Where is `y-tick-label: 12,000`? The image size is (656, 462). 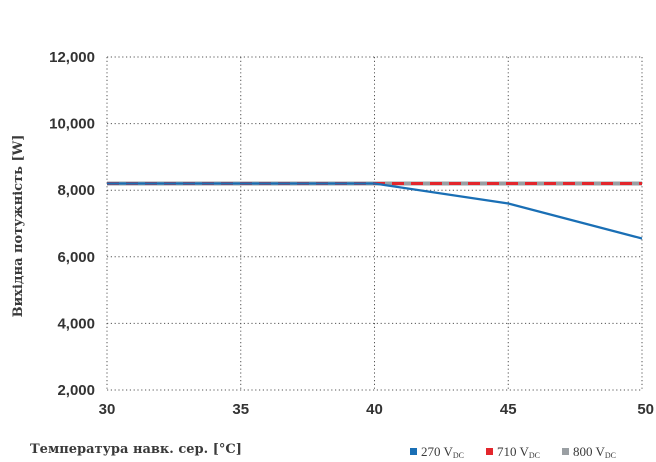
y-tick-label: 12,000 is located at coordinates (72, 57).